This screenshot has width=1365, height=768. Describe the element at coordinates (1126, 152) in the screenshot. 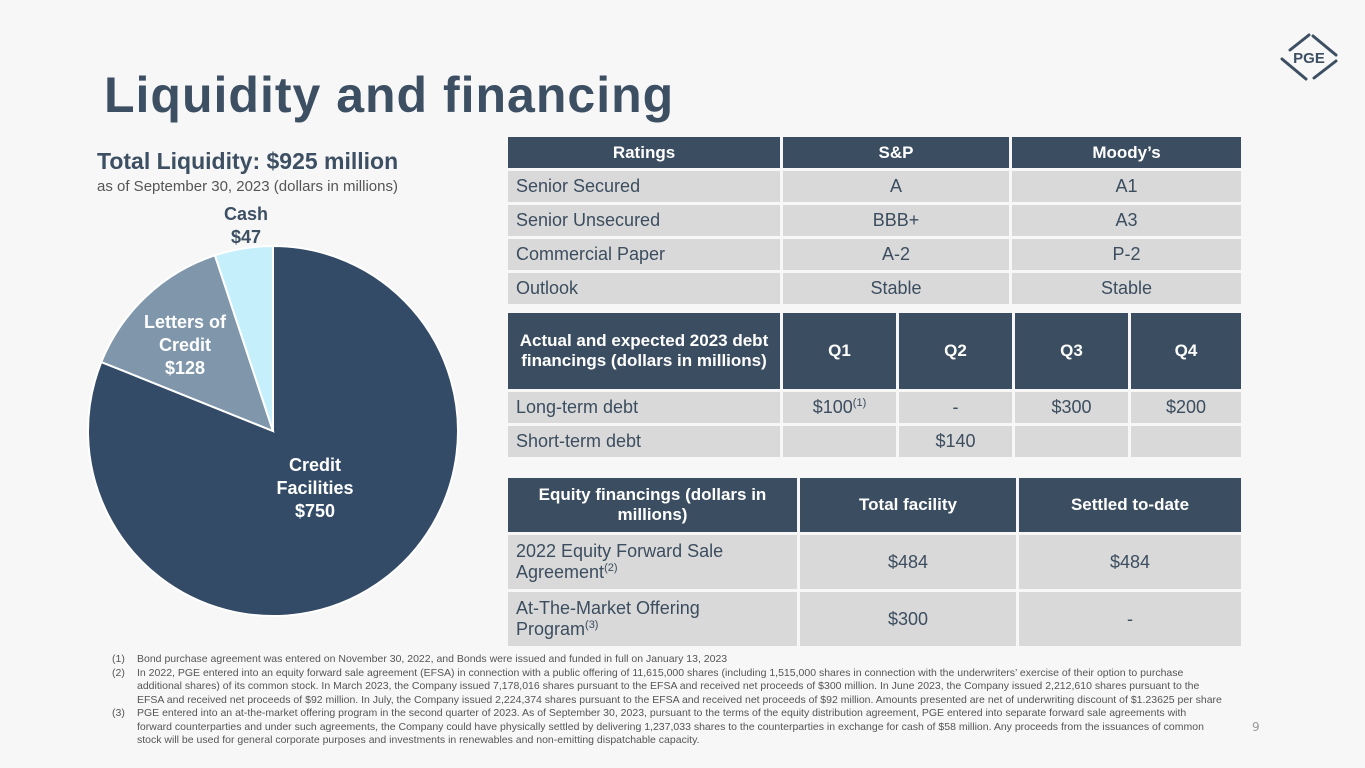

I see `header-moodys: Moody’s` at that location.